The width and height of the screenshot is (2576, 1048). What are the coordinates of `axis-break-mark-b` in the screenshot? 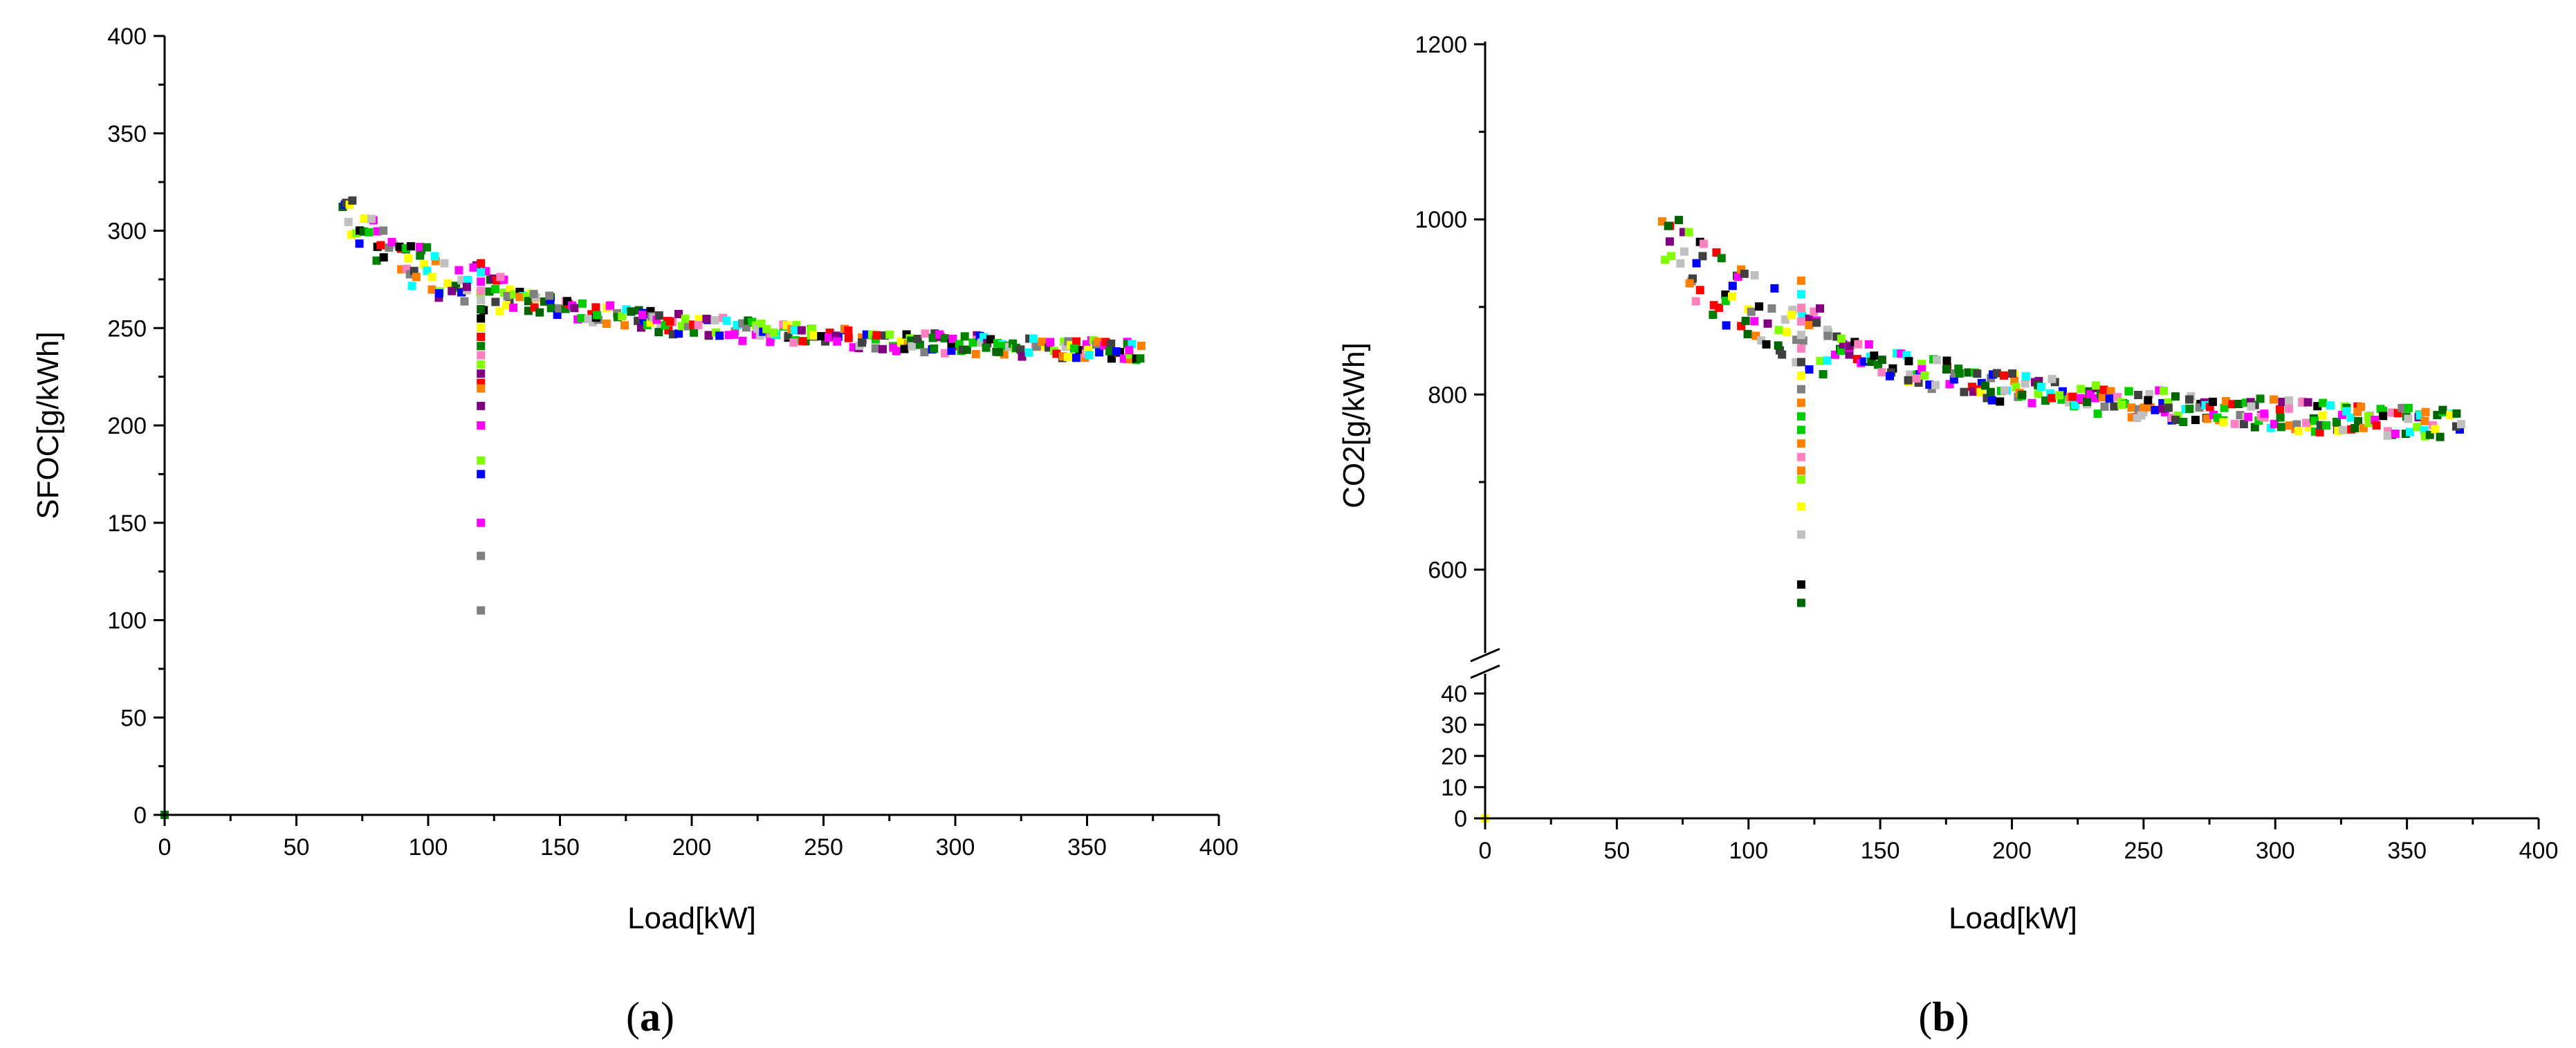 It's located at (1485, 663).